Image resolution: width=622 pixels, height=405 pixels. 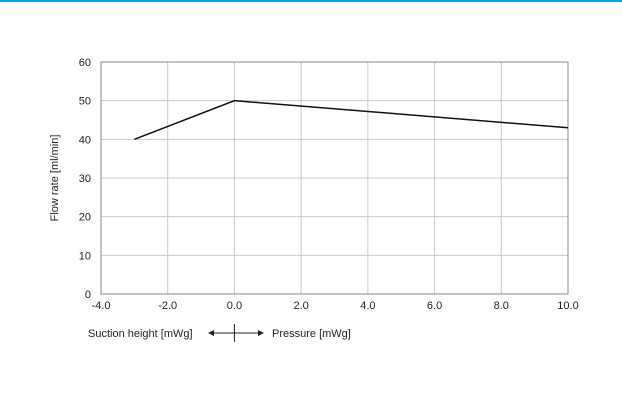 What do you see at coordinates (236, 333) in the screenshot?
I see `direction-arrow-icon` at bounding box center [236, 333].